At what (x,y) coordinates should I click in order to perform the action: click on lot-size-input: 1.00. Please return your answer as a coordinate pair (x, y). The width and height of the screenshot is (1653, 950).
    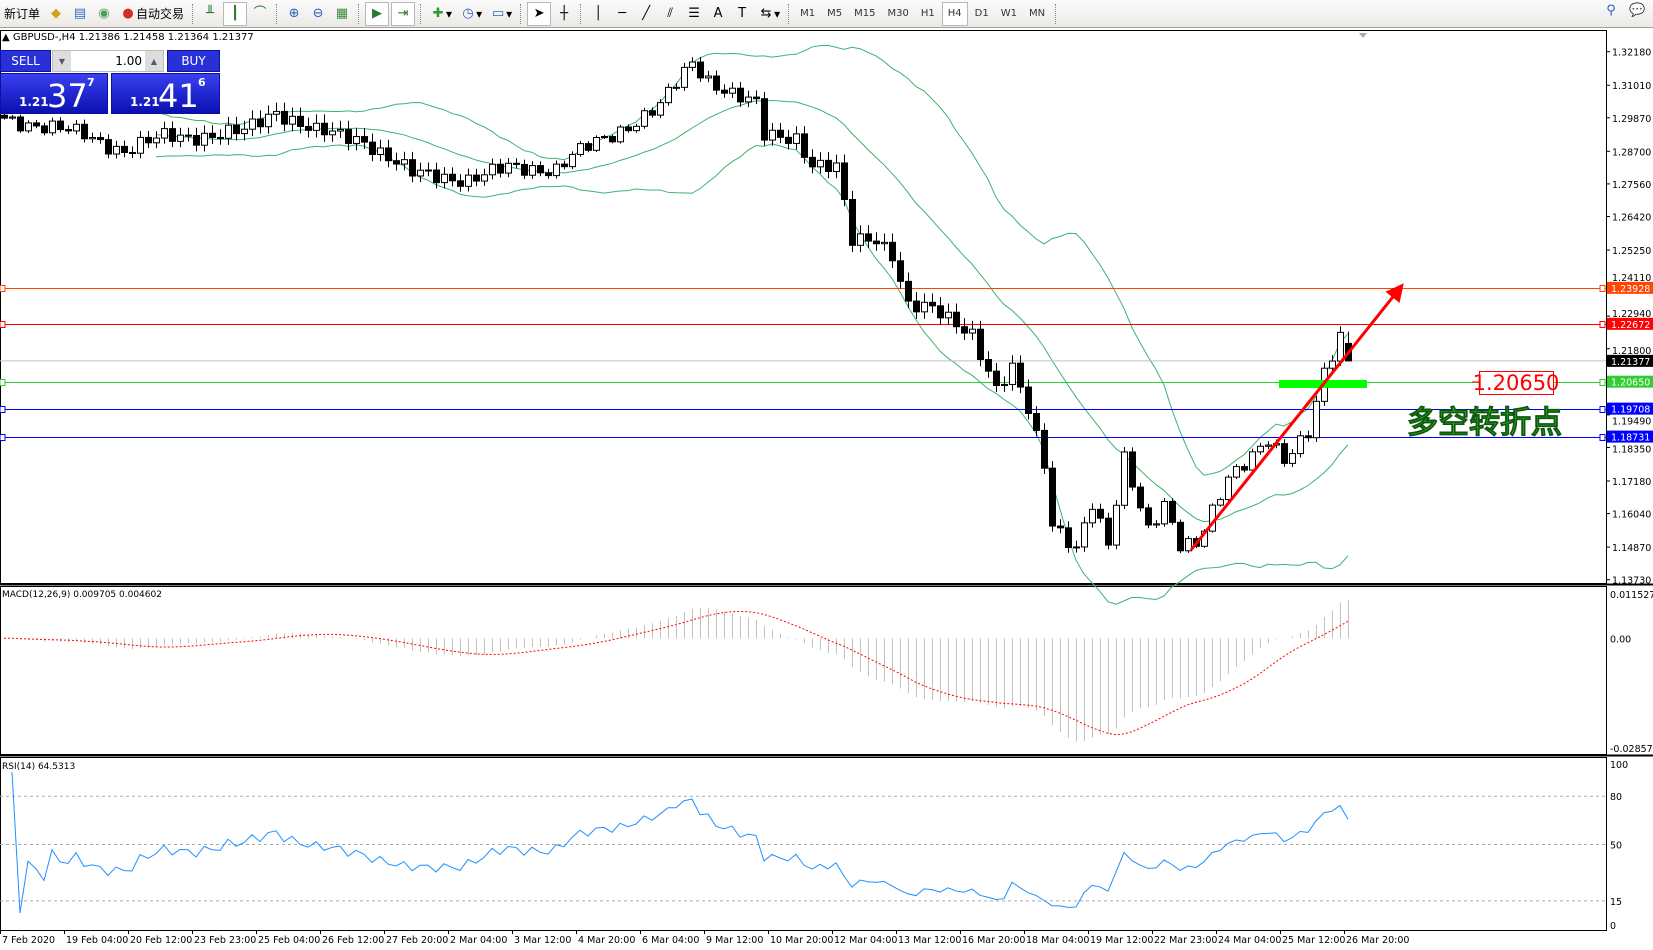
    Looking at the image, I should click on (108, 61).